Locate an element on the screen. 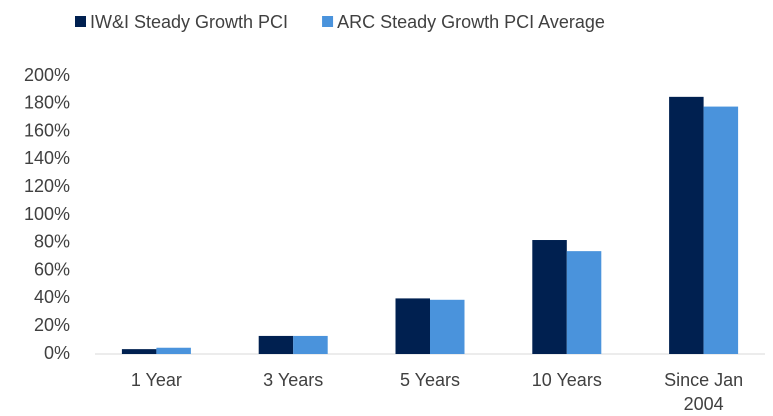  y-tick-label: 120% is located at coordinates (47, 186).